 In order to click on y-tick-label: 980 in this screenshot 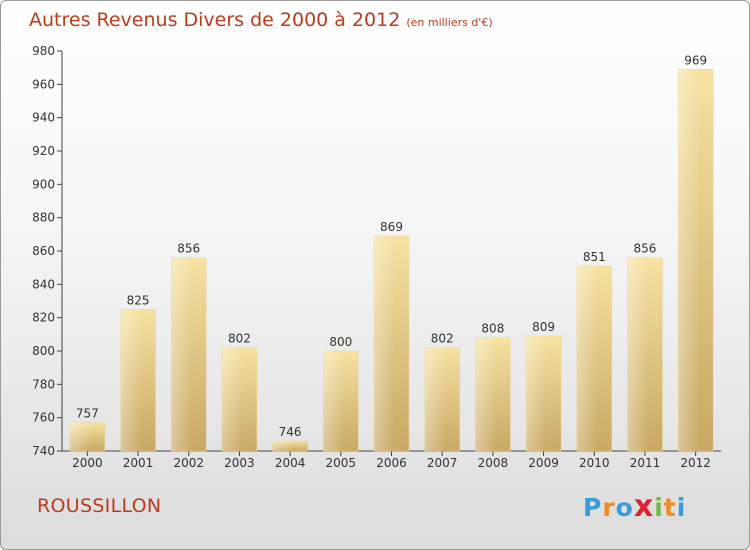, I will do `click(43, 51)`.